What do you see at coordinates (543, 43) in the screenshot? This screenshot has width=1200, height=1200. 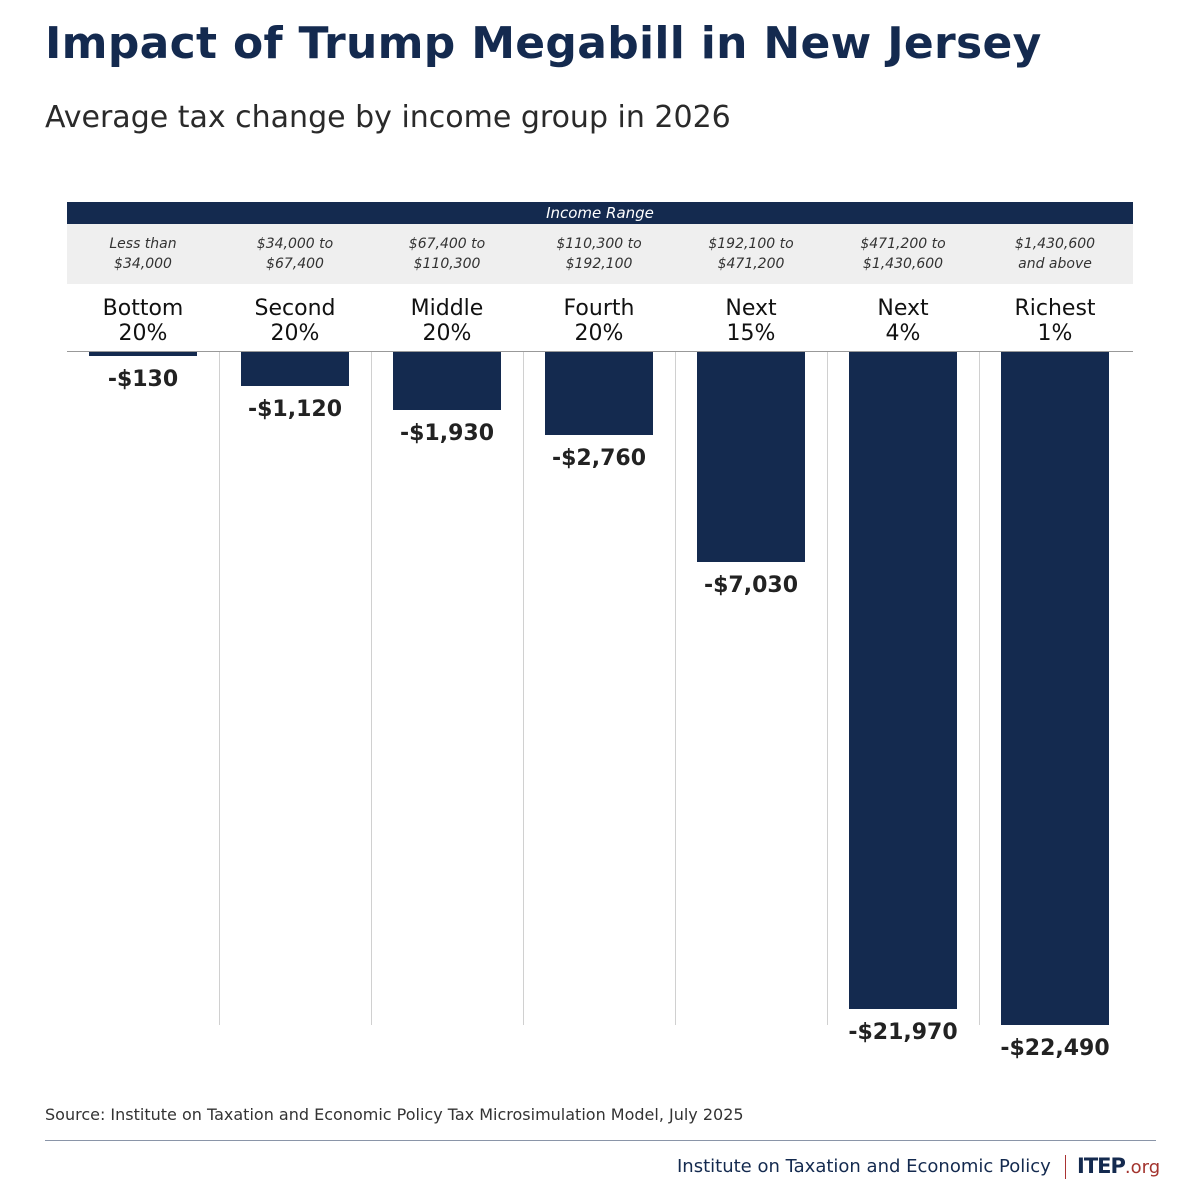 I see `chart-title: Impact of Trump Megabill in New Jersey` at bounding box center [543, 43].